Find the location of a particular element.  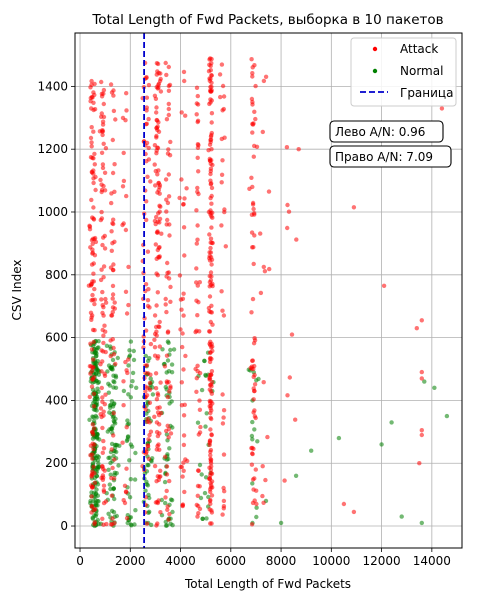

legend-label-threshold: Граница is located at coordinates (426, 93).